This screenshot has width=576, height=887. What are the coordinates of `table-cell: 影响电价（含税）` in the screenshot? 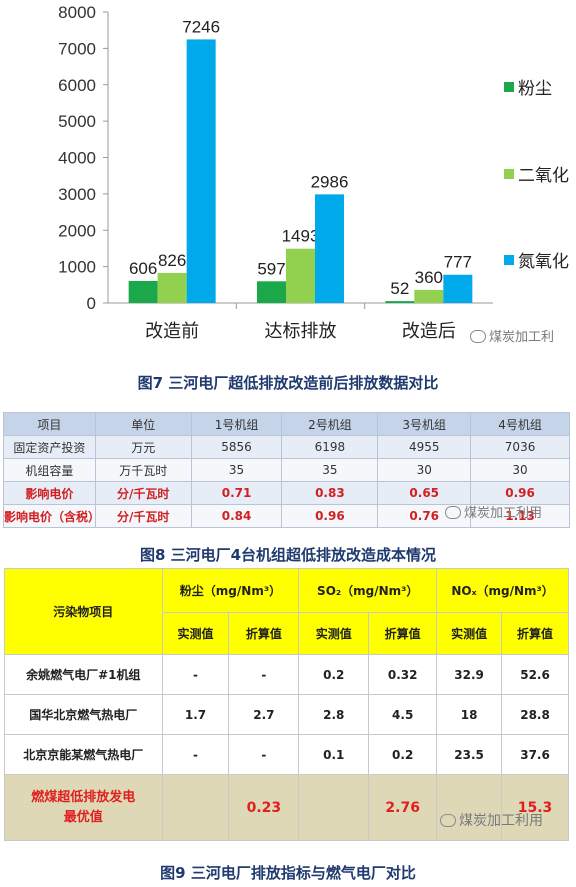 It's located at (51, 516).